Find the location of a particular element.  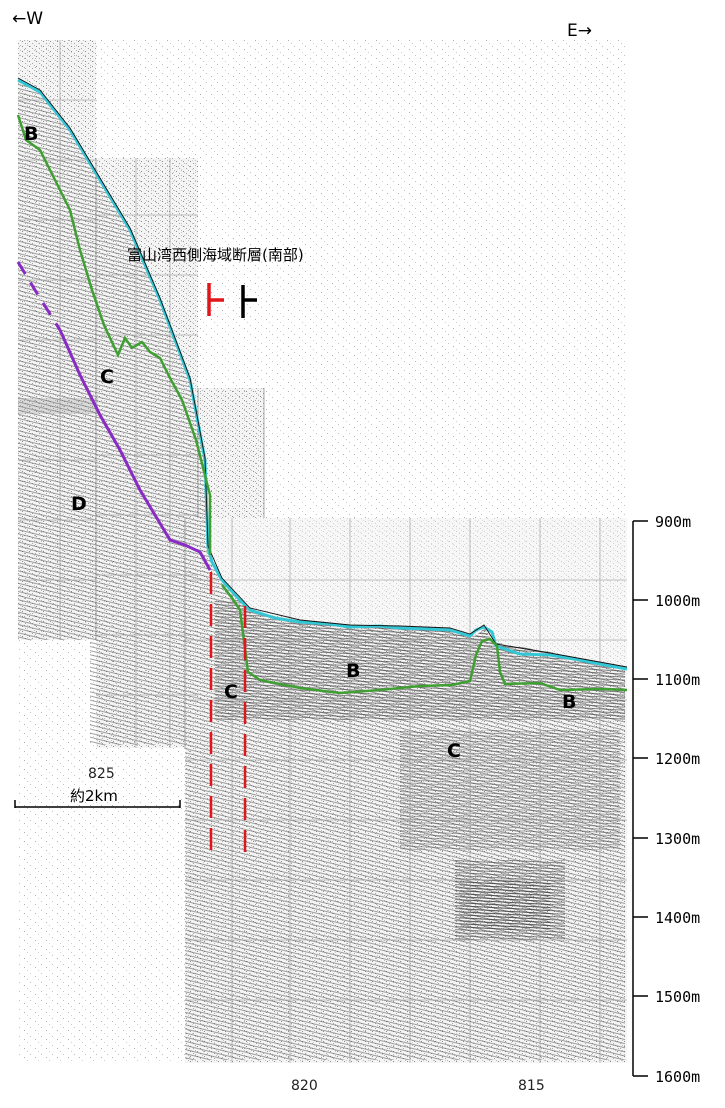

west-direction-label: ←W is located at coordinates (27, 19).